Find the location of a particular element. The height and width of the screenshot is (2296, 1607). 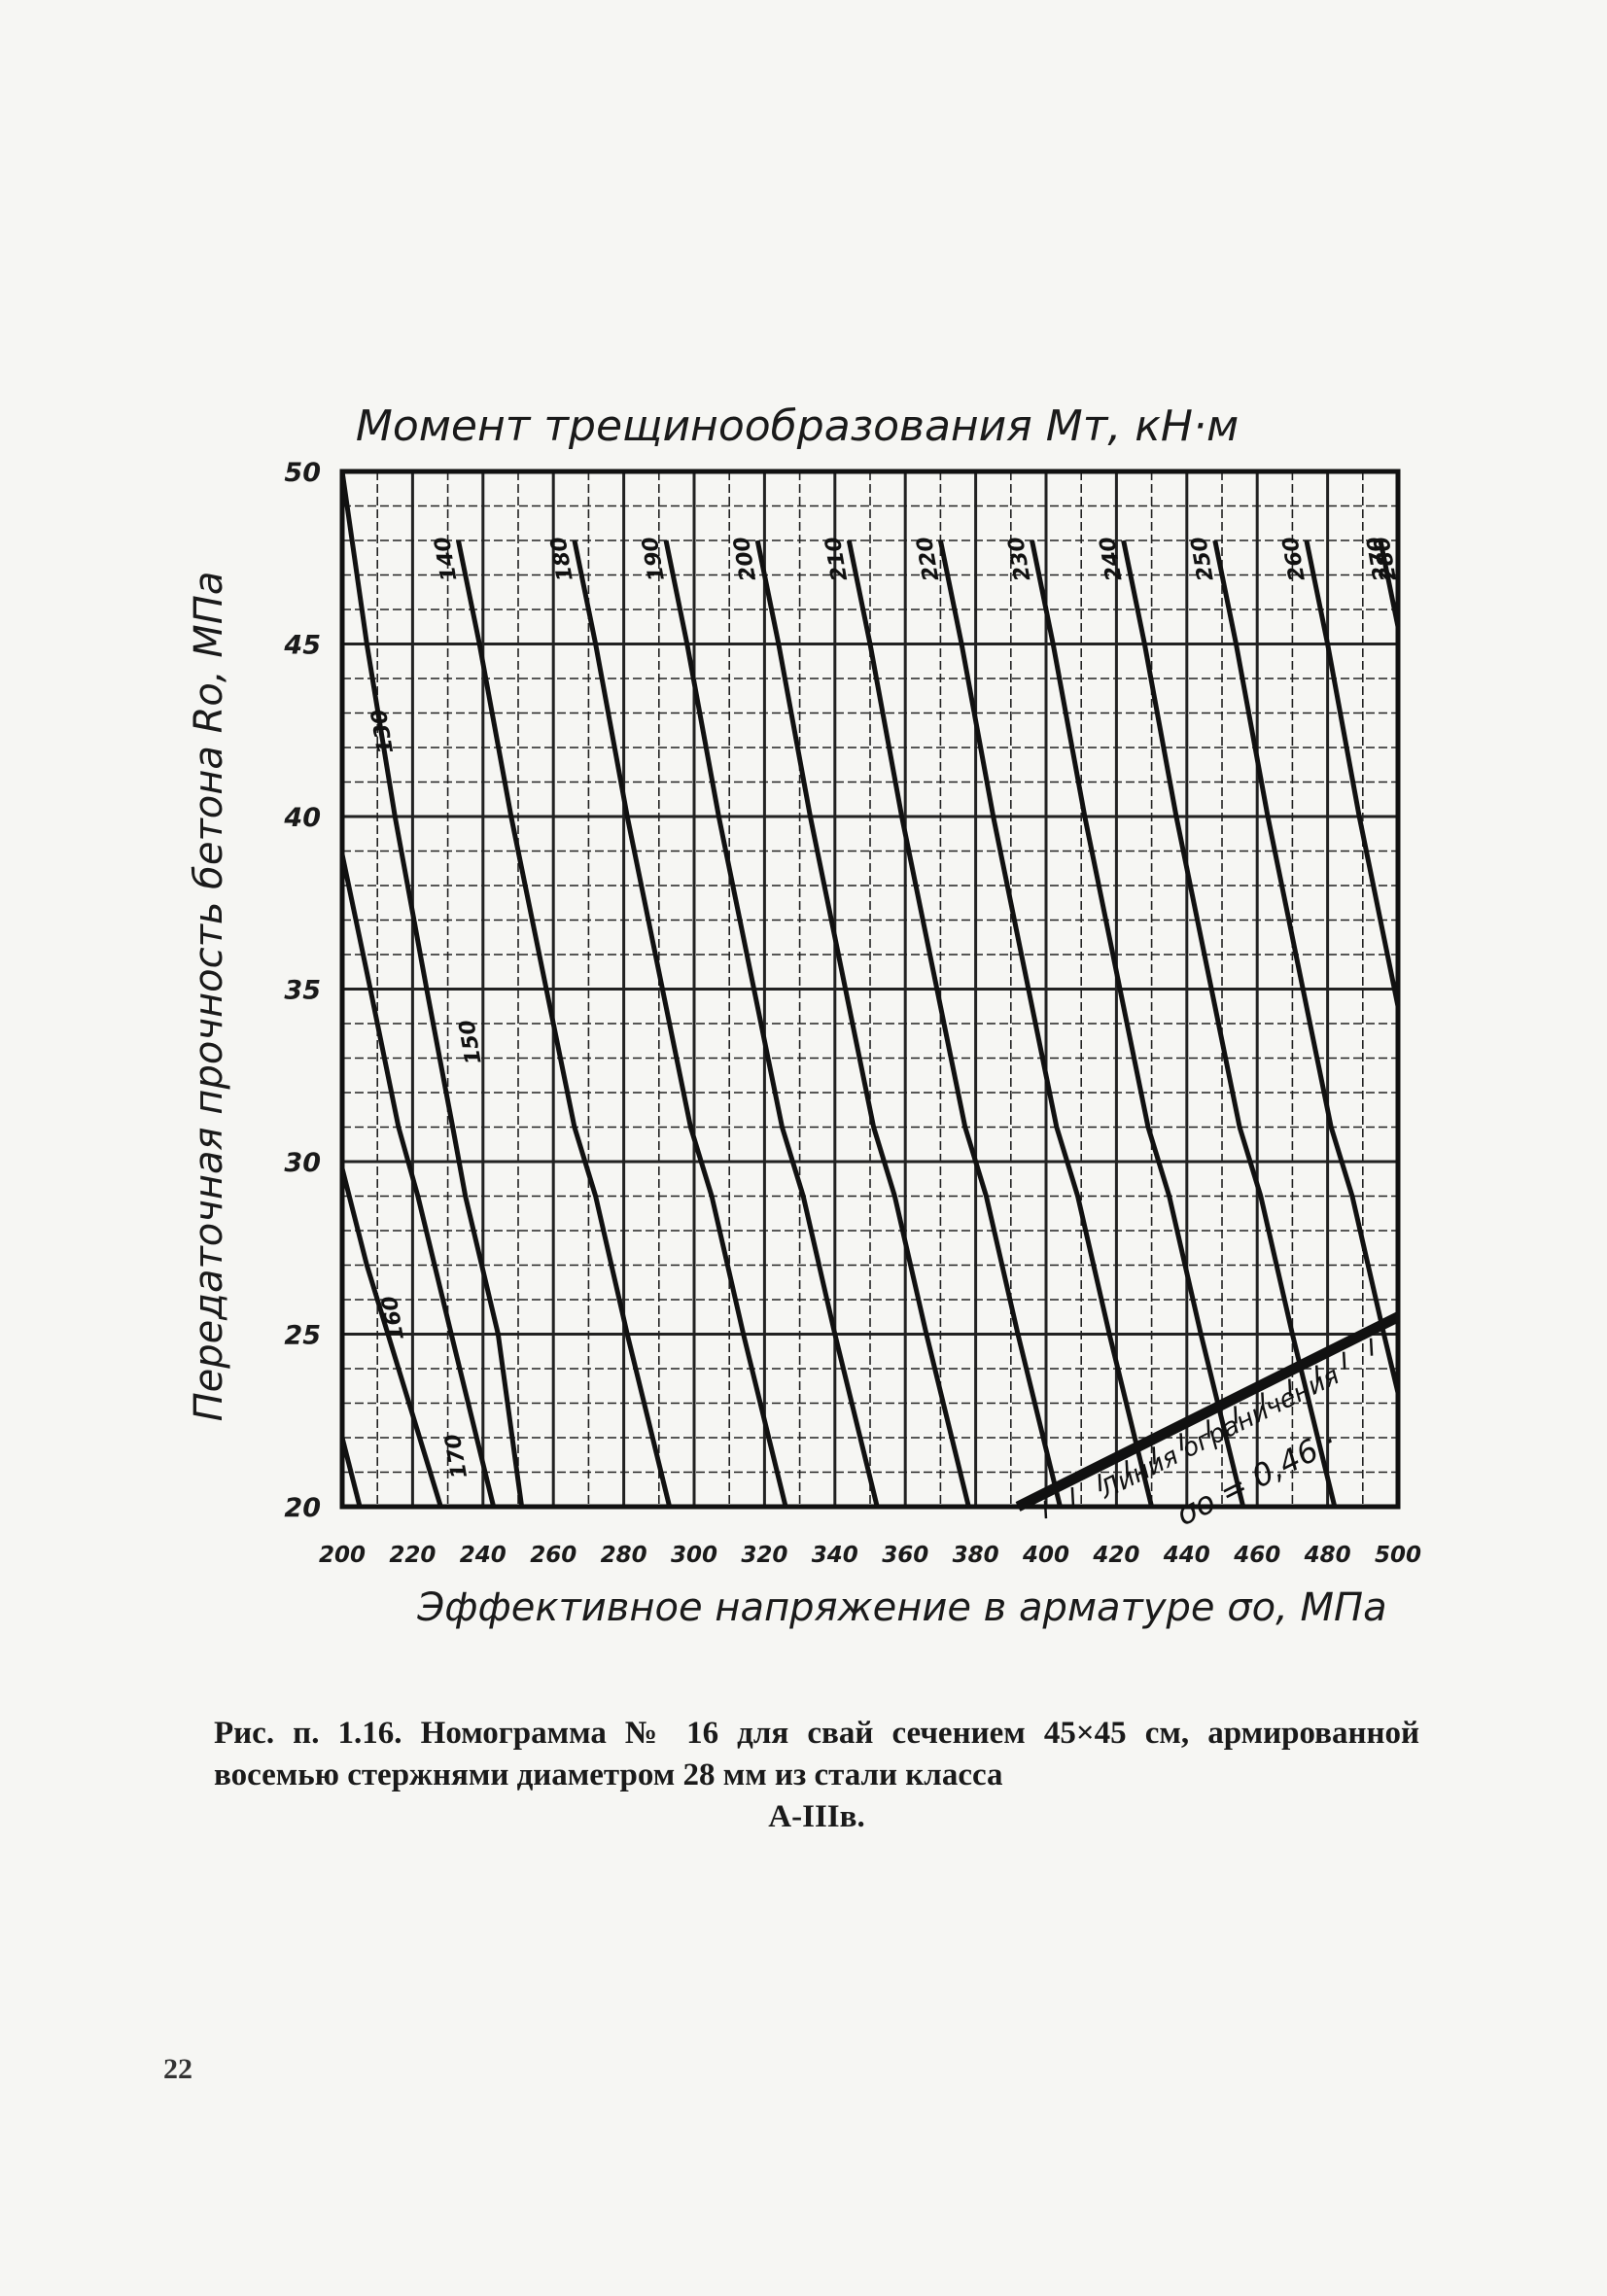

x-tick-label: 420 is located at coordinates (1115, 1555).